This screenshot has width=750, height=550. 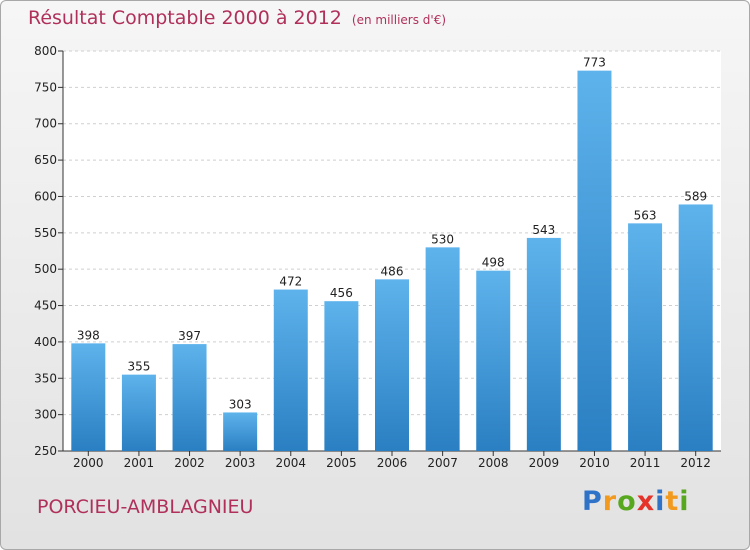 What do you see at coordinates (543, 230) in the screenshot?
I see `data-label: 543` at bounding box center [543, 230].